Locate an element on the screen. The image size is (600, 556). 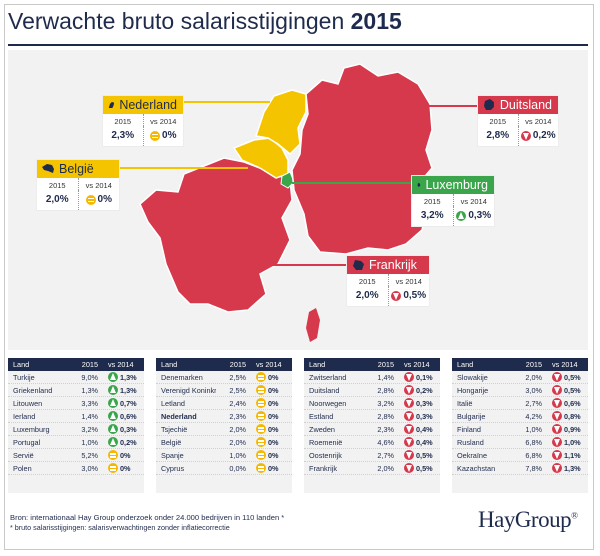
cell-vs2014-value: 0,4% is located at coordinates (424, 442).